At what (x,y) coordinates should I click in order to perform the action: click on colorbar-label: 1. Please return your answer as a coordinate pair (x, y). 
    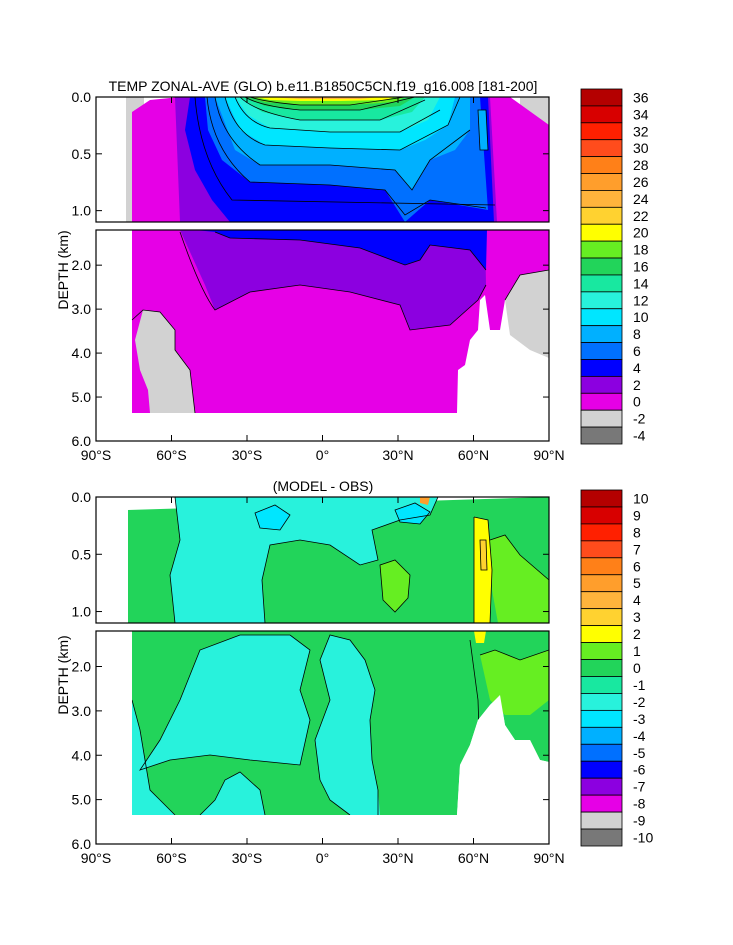
    Looking at the image, I should click on (637, 651).